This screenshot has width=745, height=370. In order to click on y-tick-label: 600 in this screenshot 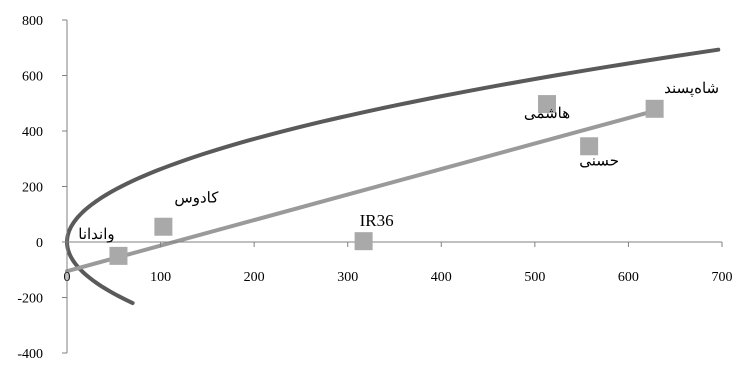, I will do `click(32, 77)`.